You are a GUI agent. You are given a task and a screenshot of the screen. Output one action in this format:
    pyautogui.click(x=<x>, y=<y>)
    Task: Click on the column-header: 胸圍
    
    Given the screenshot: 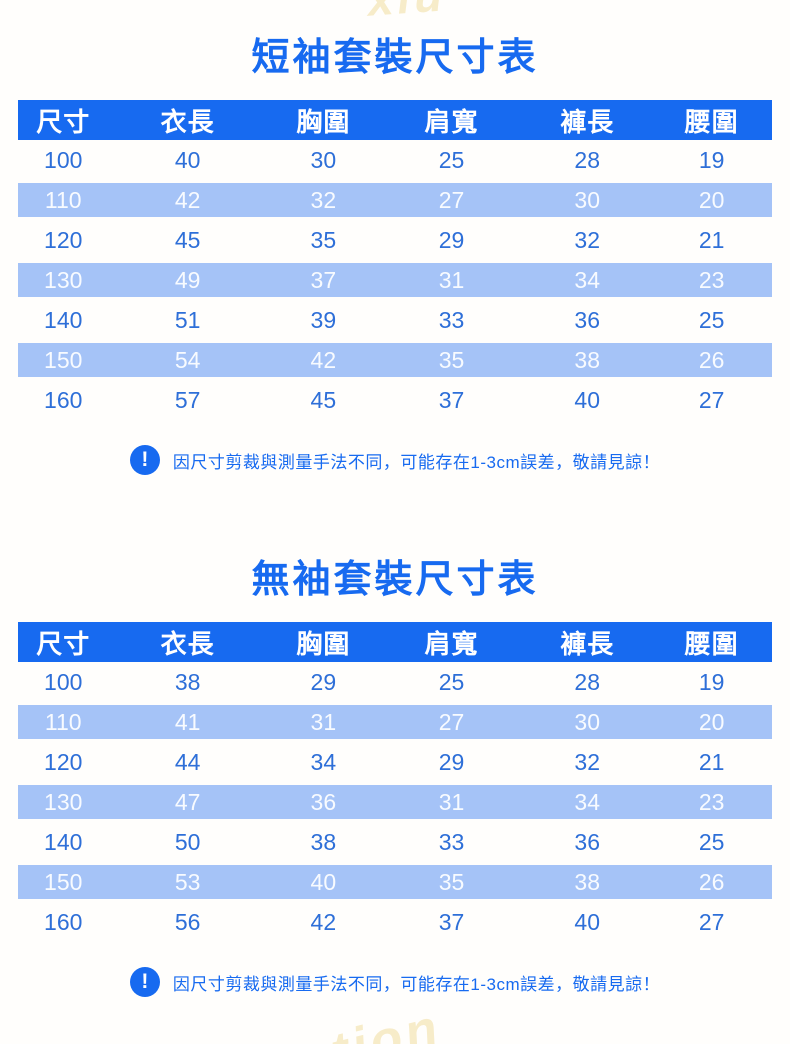 What is the action you would take?
    pyautogui.click(x=323, y=643)
    